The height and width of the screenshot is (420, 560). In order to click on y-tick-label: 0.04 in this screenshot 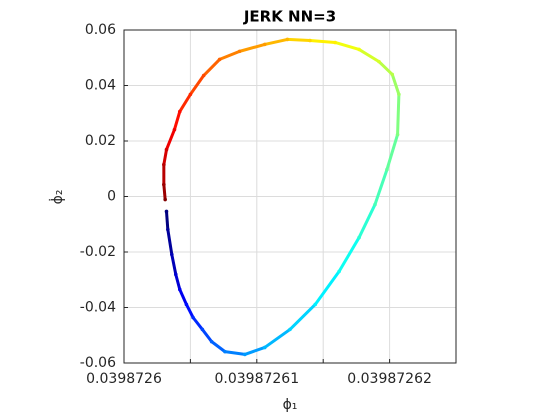, I will do `click(100, 86)`.